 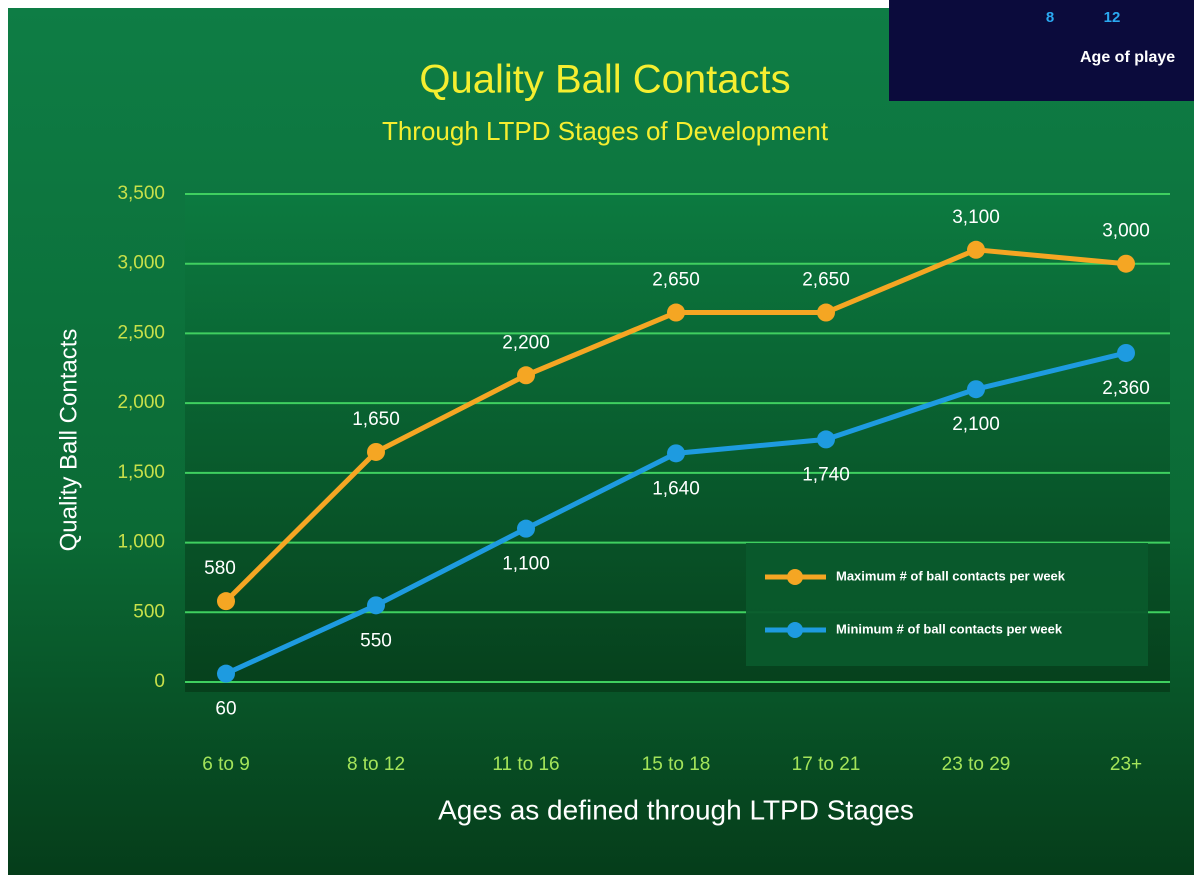 What do you see at coordinates (605, 131) in the screenshot?
I see `chart-subtitle: Through LTPD Stages of Development` at bounding box center [605, 131].